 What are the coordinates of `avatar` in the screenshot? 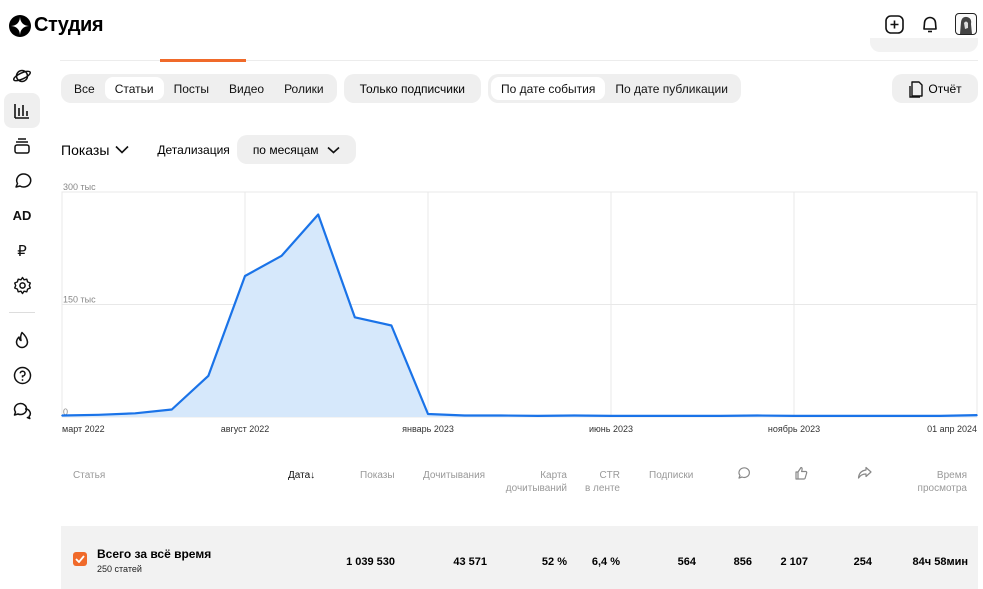 It's located at (966, 24).